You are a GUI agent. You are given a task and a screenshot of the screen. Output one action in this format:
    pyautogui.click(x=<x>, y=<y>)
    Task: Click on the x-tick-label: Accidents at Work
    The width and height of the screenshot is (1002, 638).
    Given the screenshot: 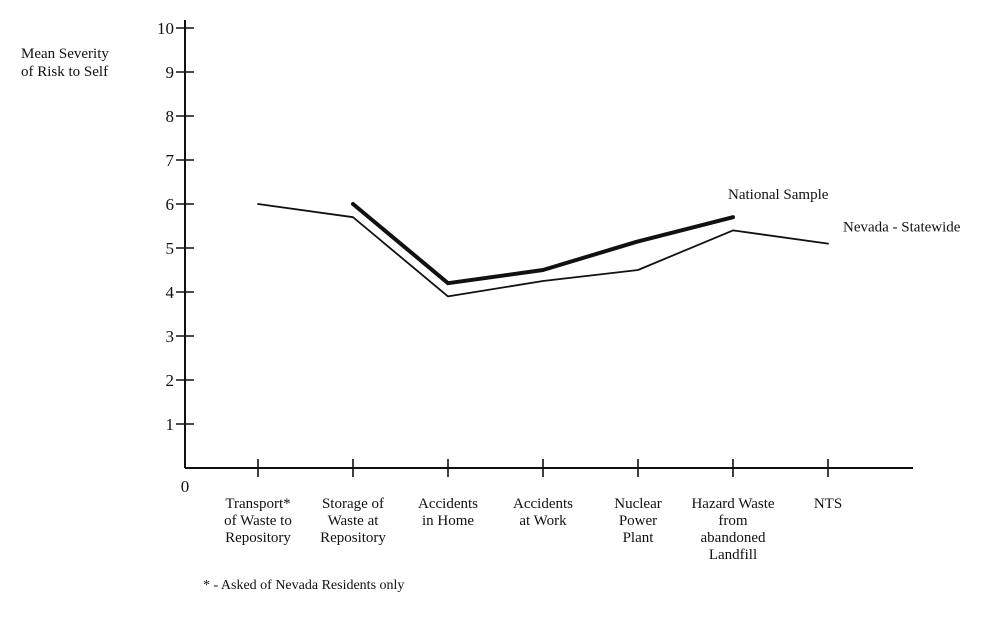 What is the action you would take?
    pyautogui.click(x=543, y=512)
    